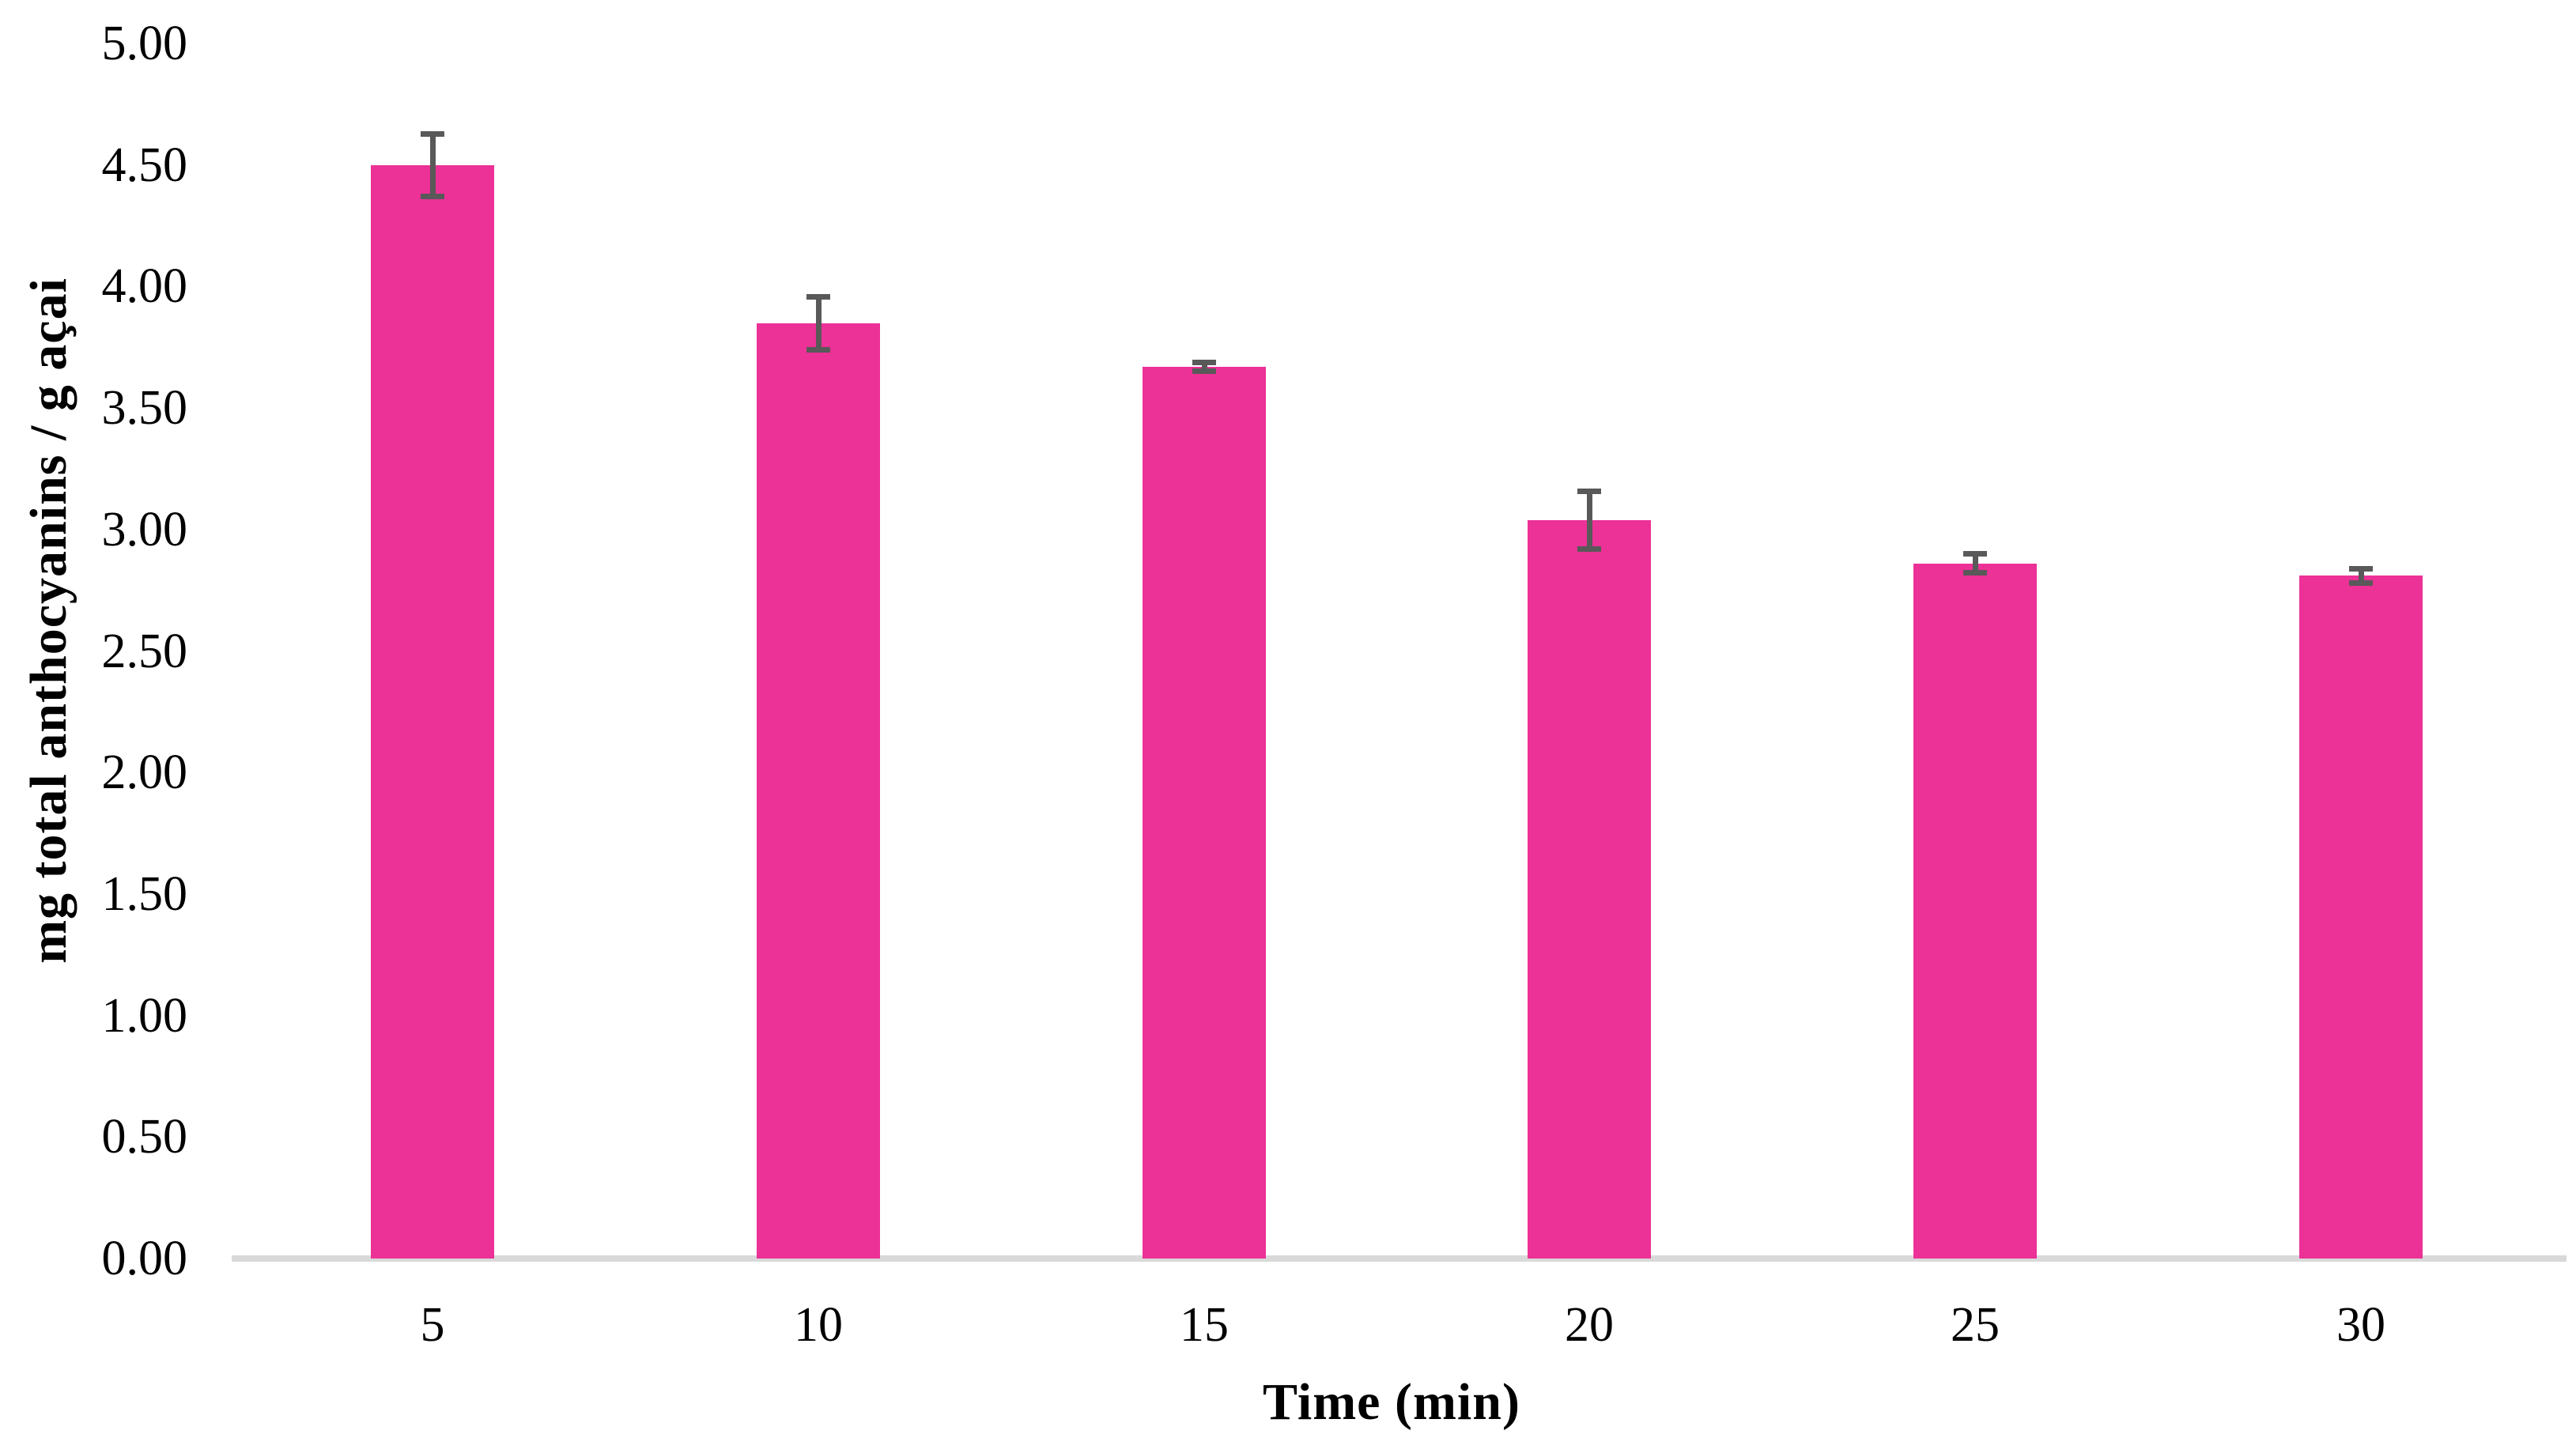 Image resolution: width=2576 pixels, height=1453 pixels. Describe the element at coordinates (818, 791) in the screenshot. I see `bar-10min` at that location.